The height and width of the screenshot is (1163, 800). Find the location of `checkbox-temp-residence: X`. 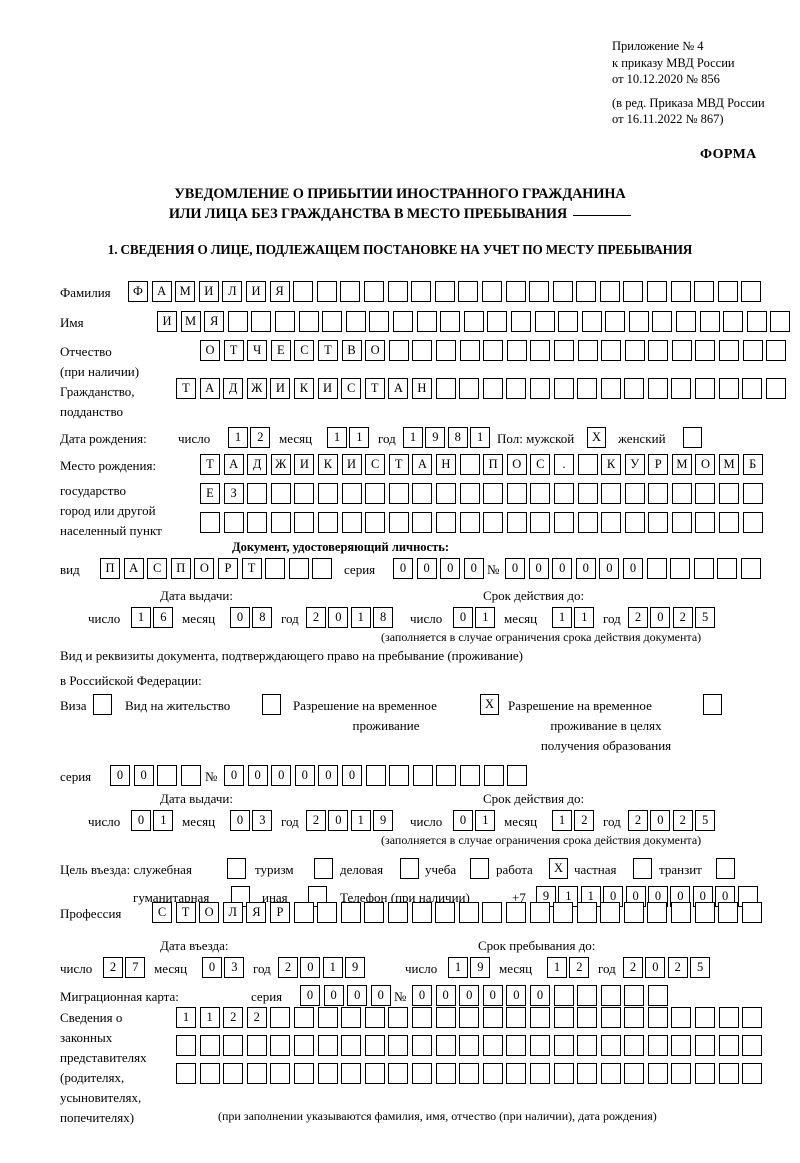

checkbox-temp-residence: X is located at coordinates (489, 704).